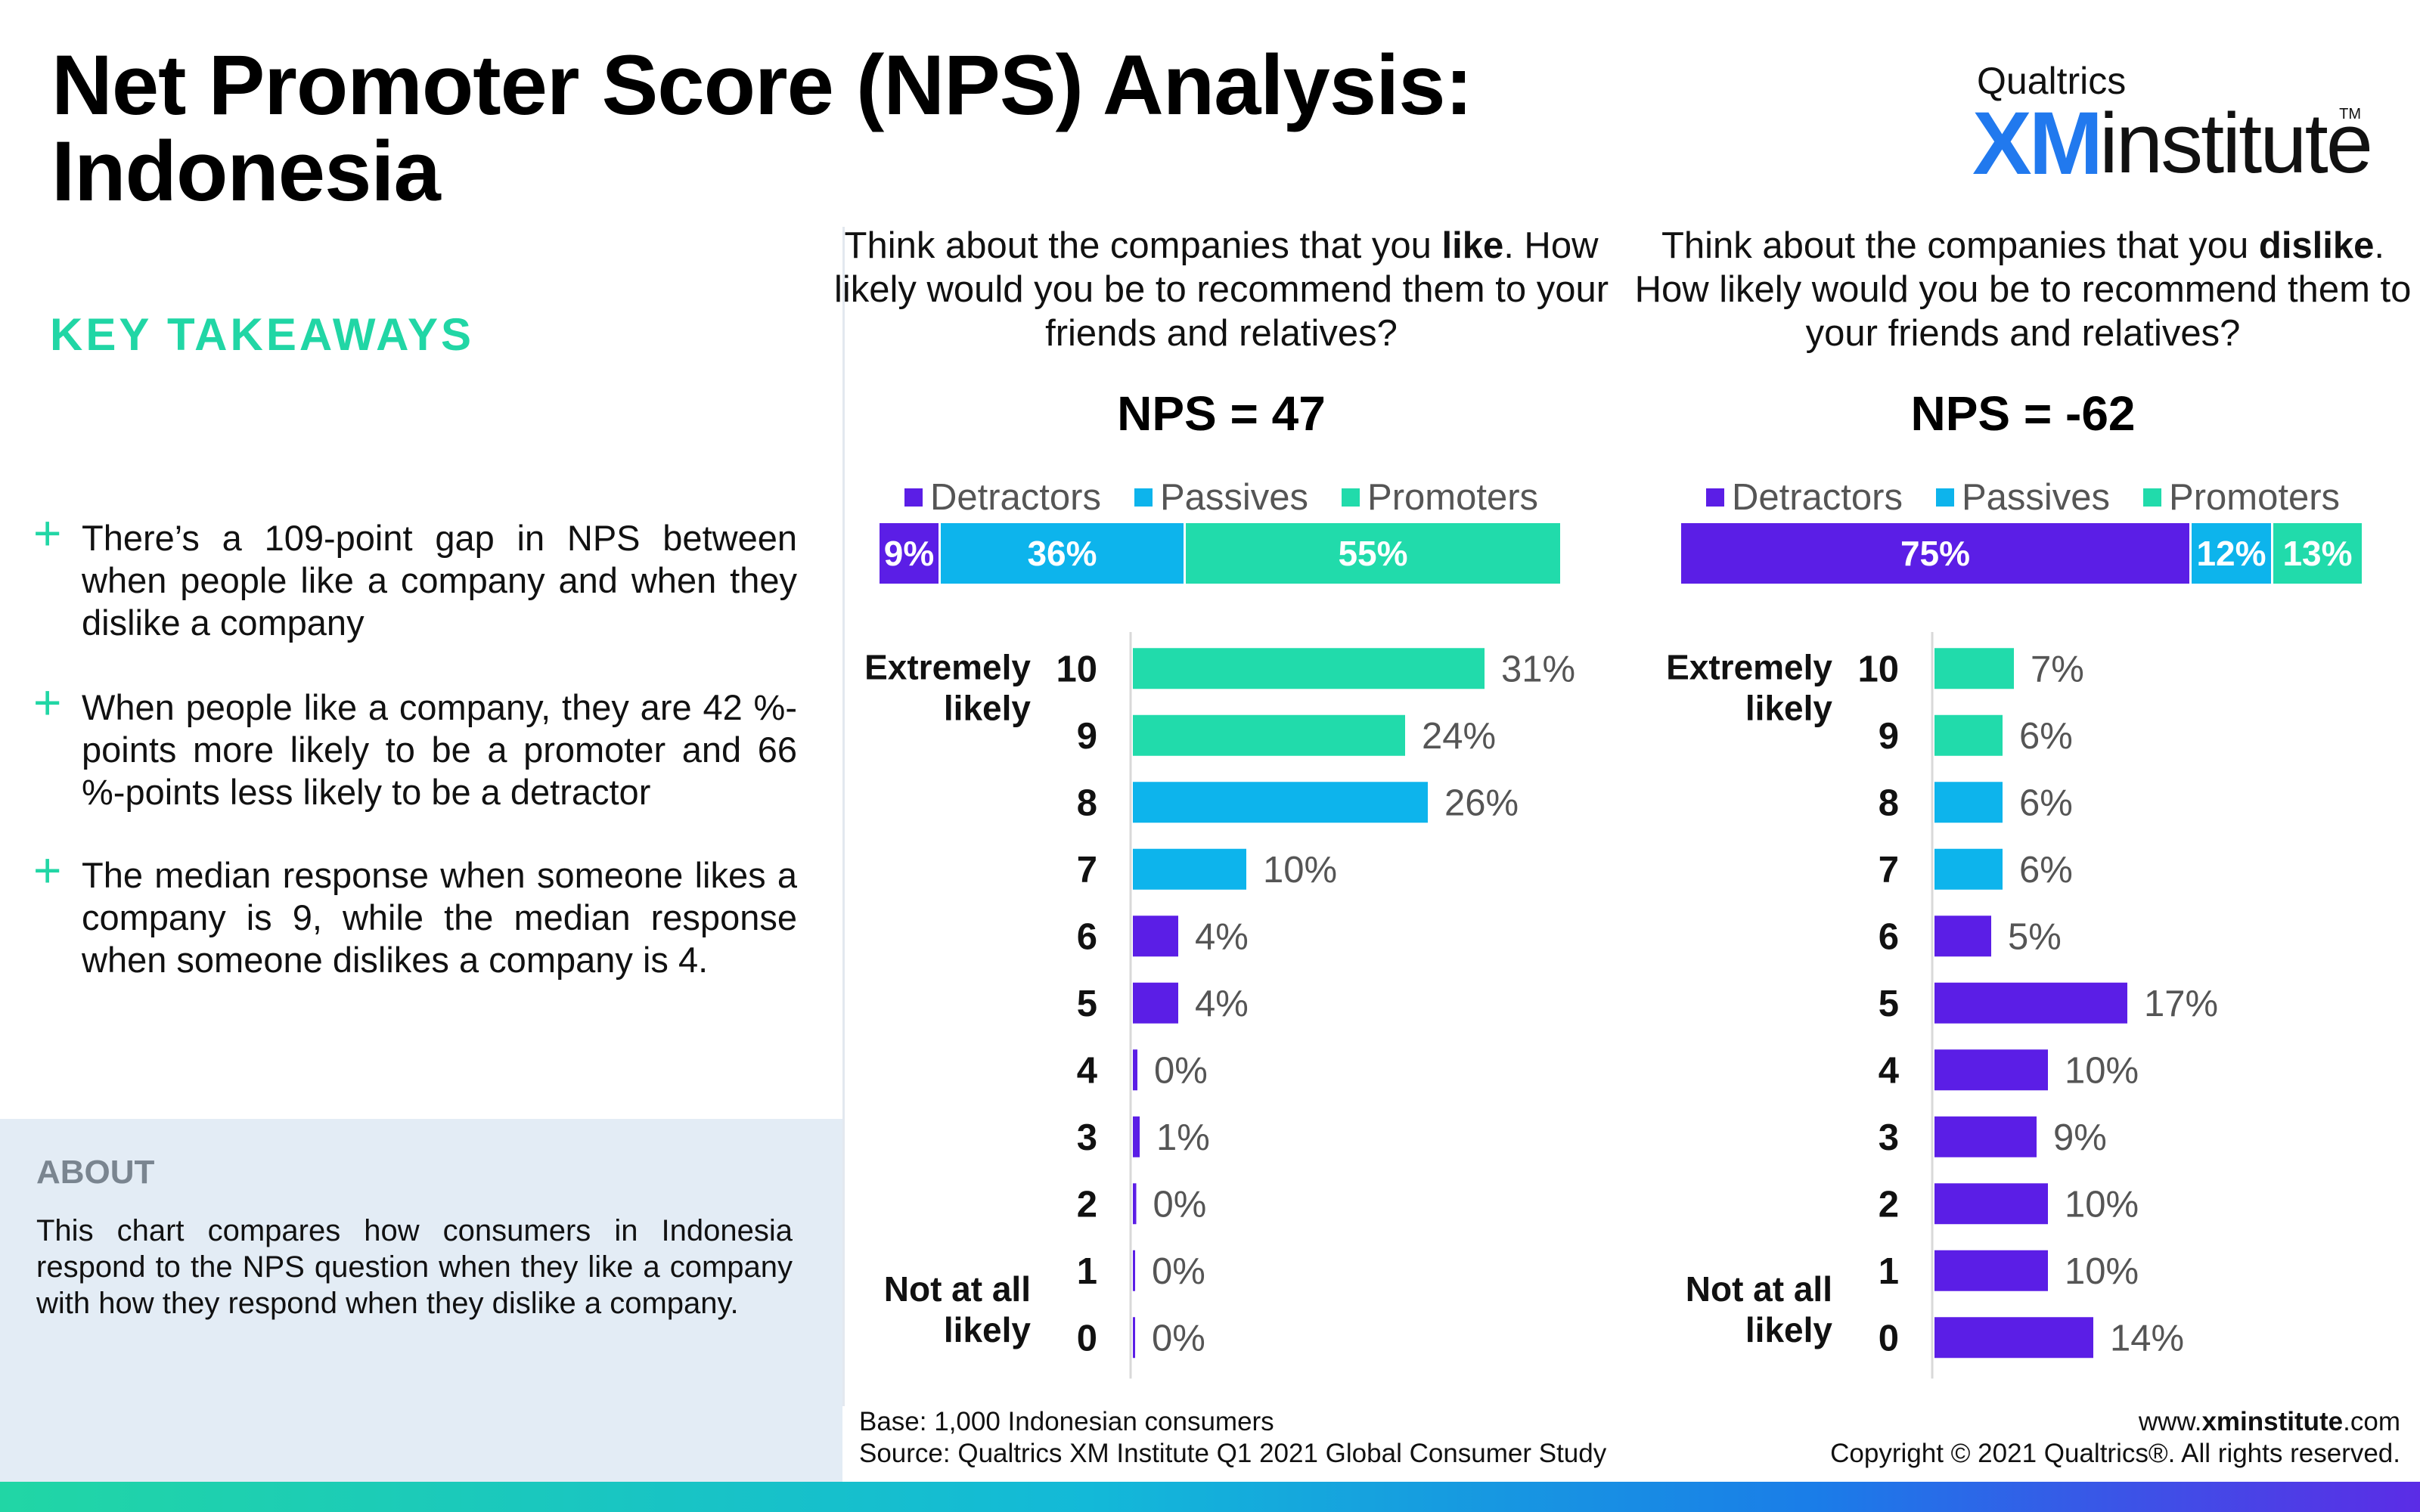 Image resolution: width=2420 pixels, height=1512 pixels. What do you see at coordinates (1373, 553) in the screenshot?
I see `stack-segment-promoters: 55%` at bounding box center [1373, 553].